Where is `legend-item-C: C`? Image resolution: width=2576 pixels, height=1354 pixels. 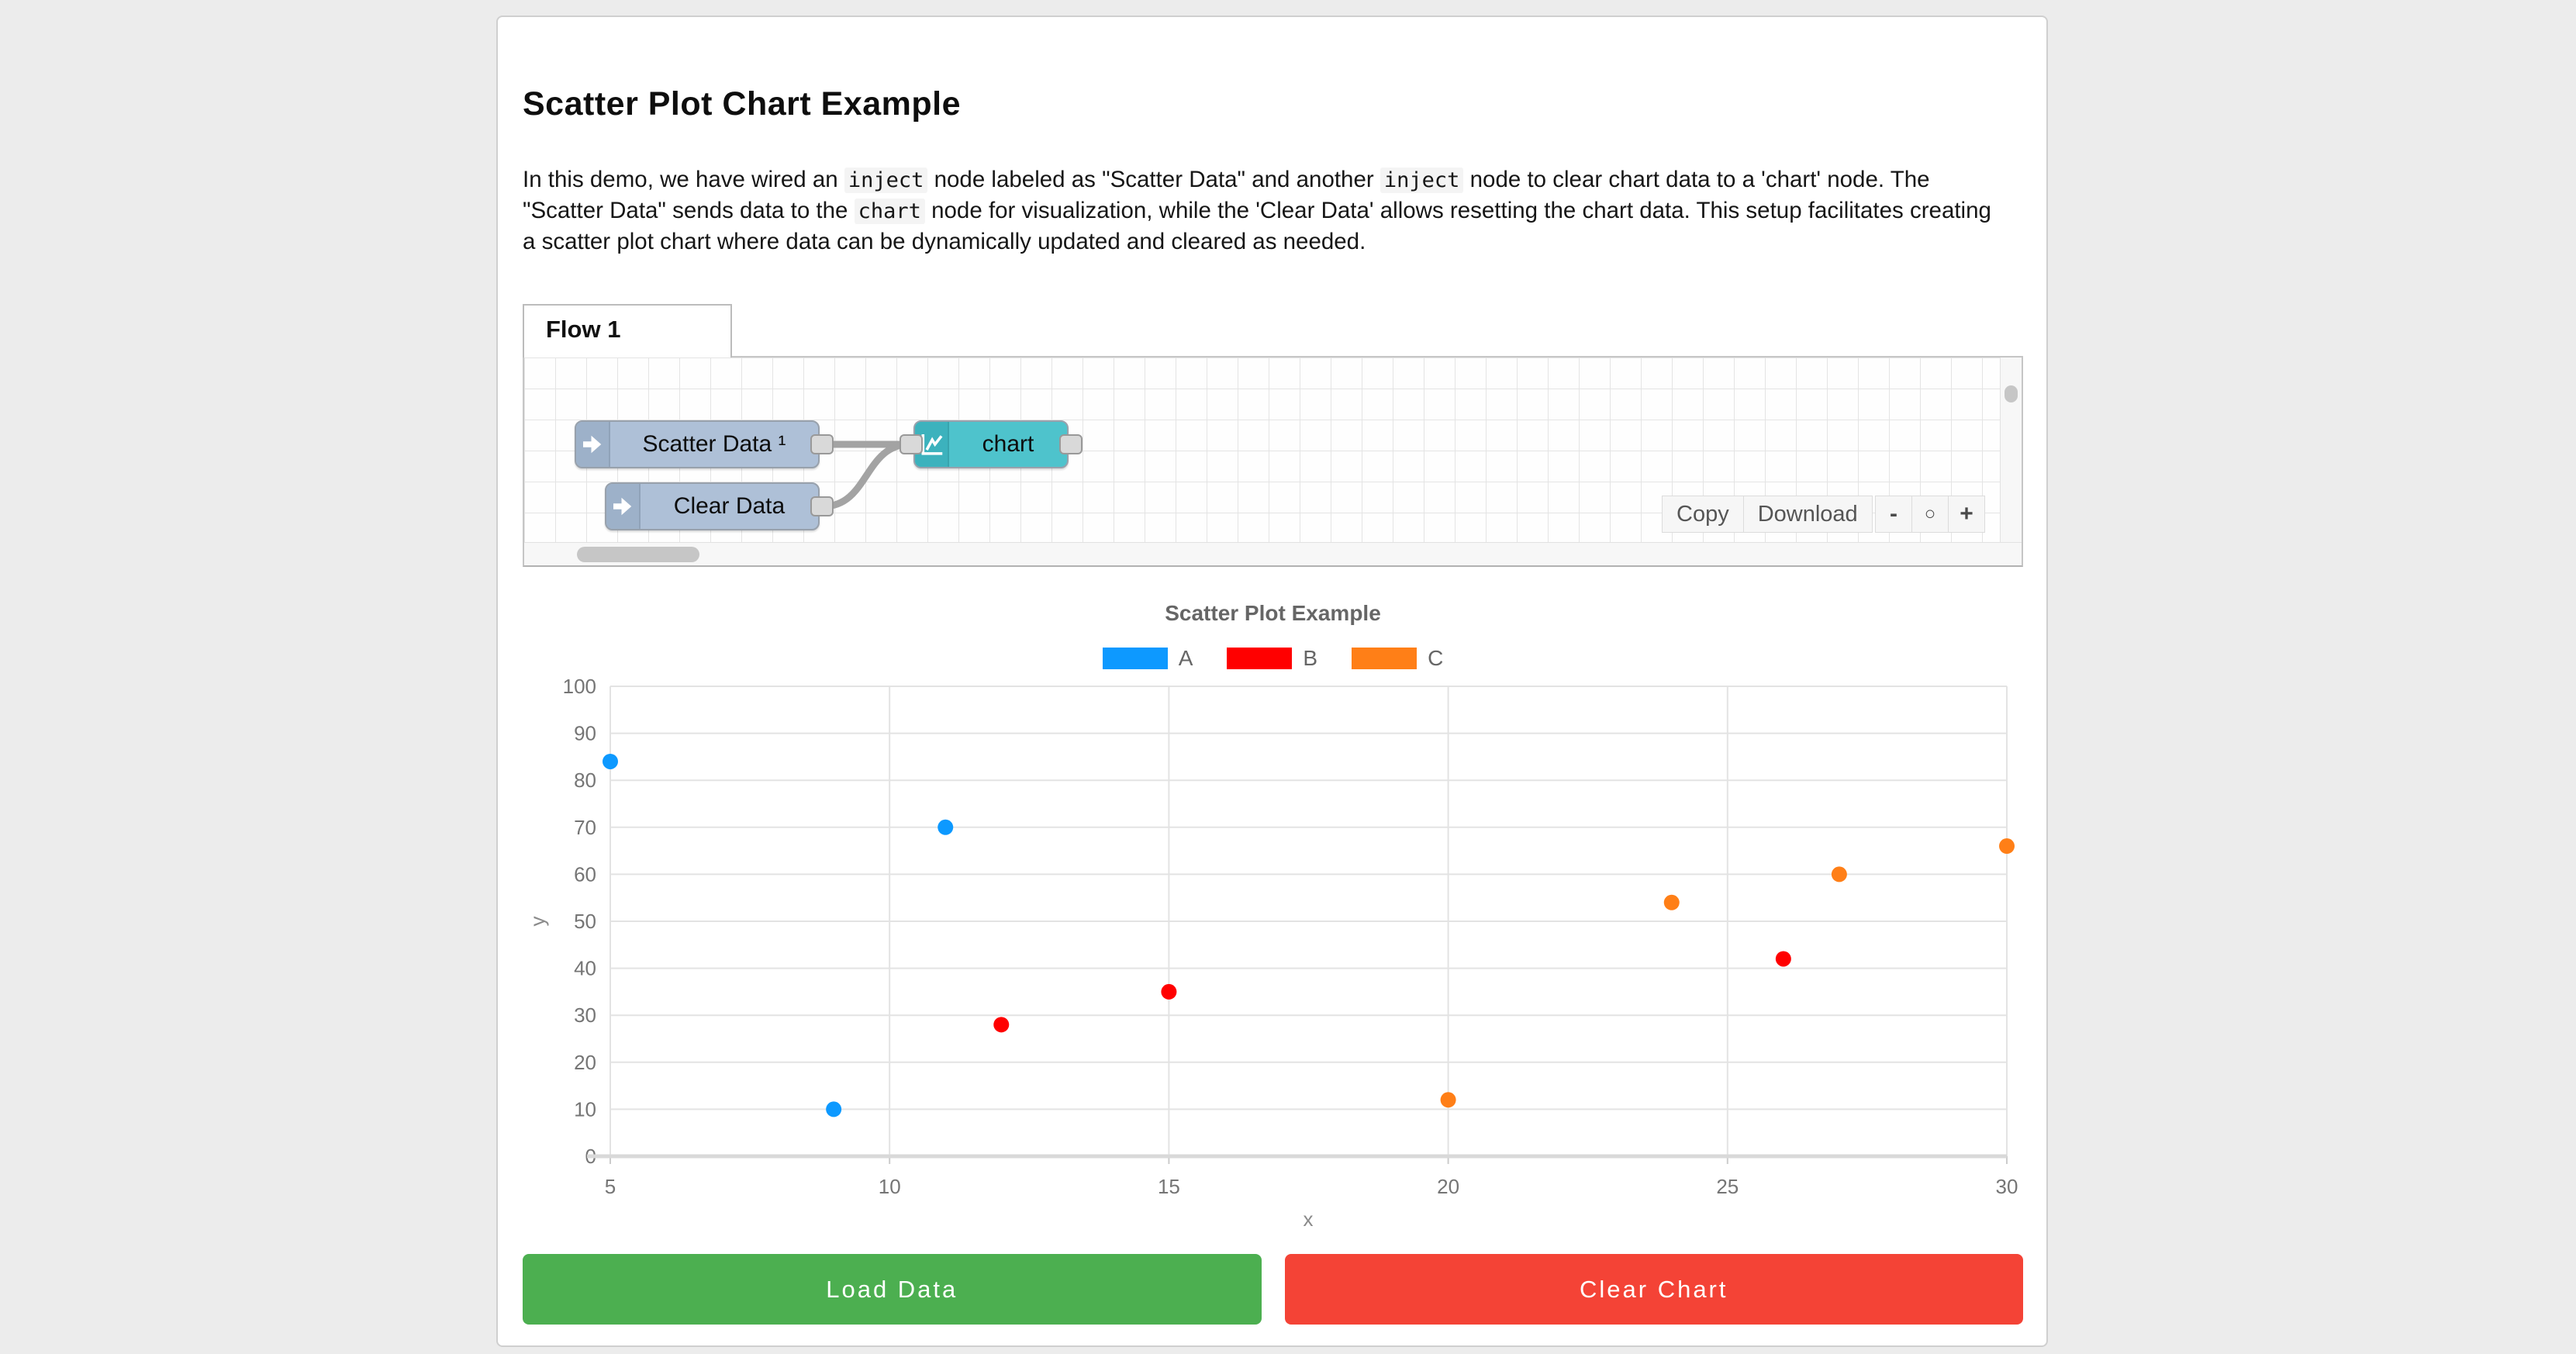 legend-item-C: C is located at coordinates (1397, 659).